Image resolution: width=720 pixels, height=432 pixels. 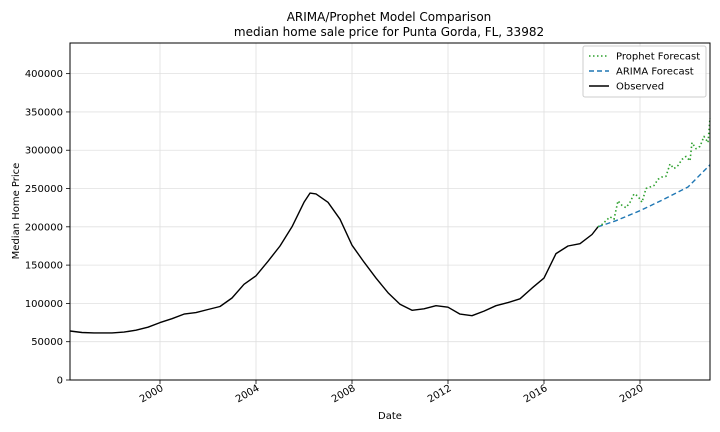 What do you see at coordinates (152, 394) in the screenshot?
I see `x-tick-label: 2000` at bounding box center [152, 394].